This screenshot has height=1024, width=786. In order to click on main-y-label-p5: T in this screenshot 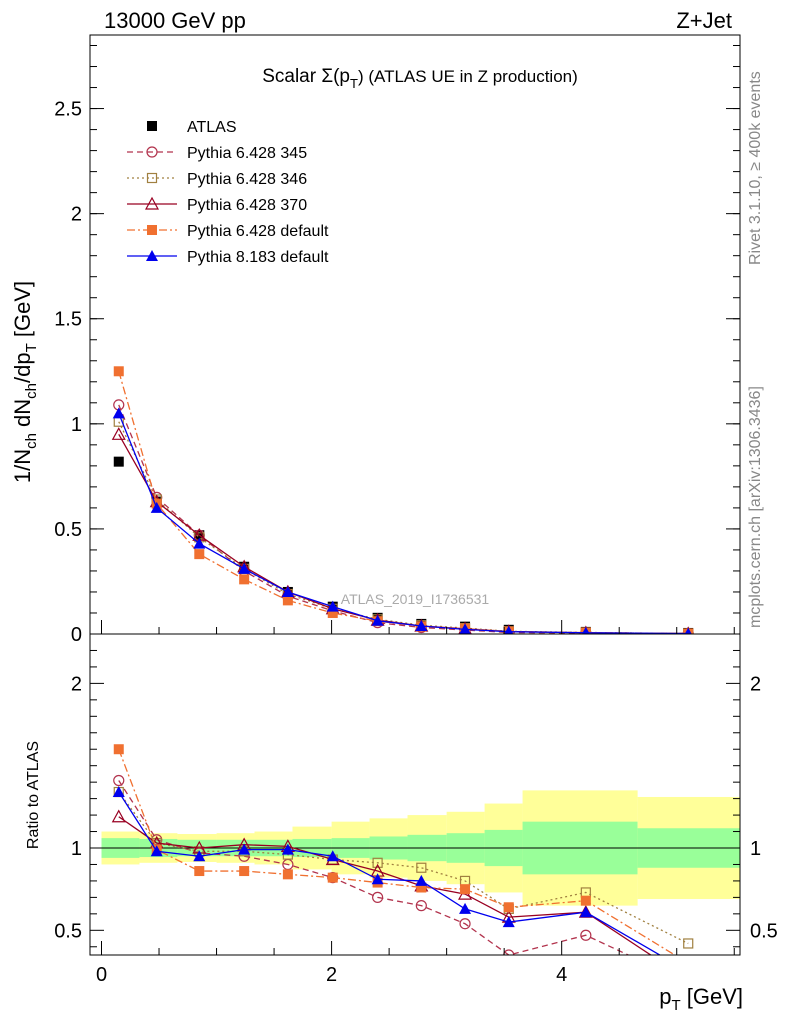, I will do `click(31, 347)`.